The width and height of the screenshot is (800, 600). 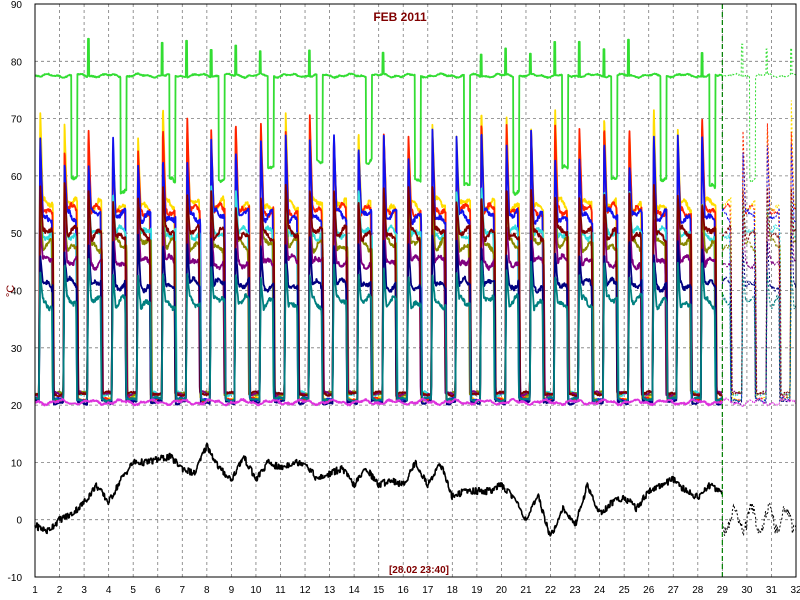 What do you see at coordinates (551, 590) in the screenshot?
I see `x-tick-label: 22` at bounding box center [551, 590].